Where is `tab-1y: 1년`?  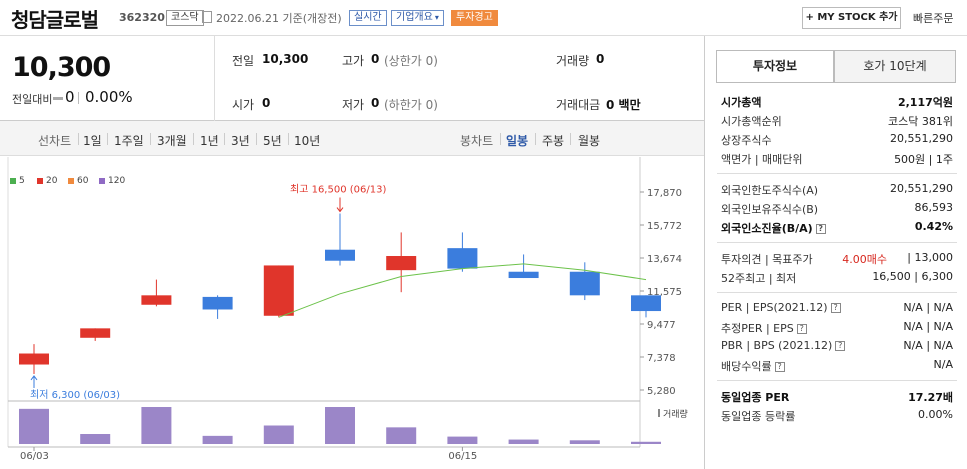
tab-1y: 1년 is located at coordinates (209, 141).